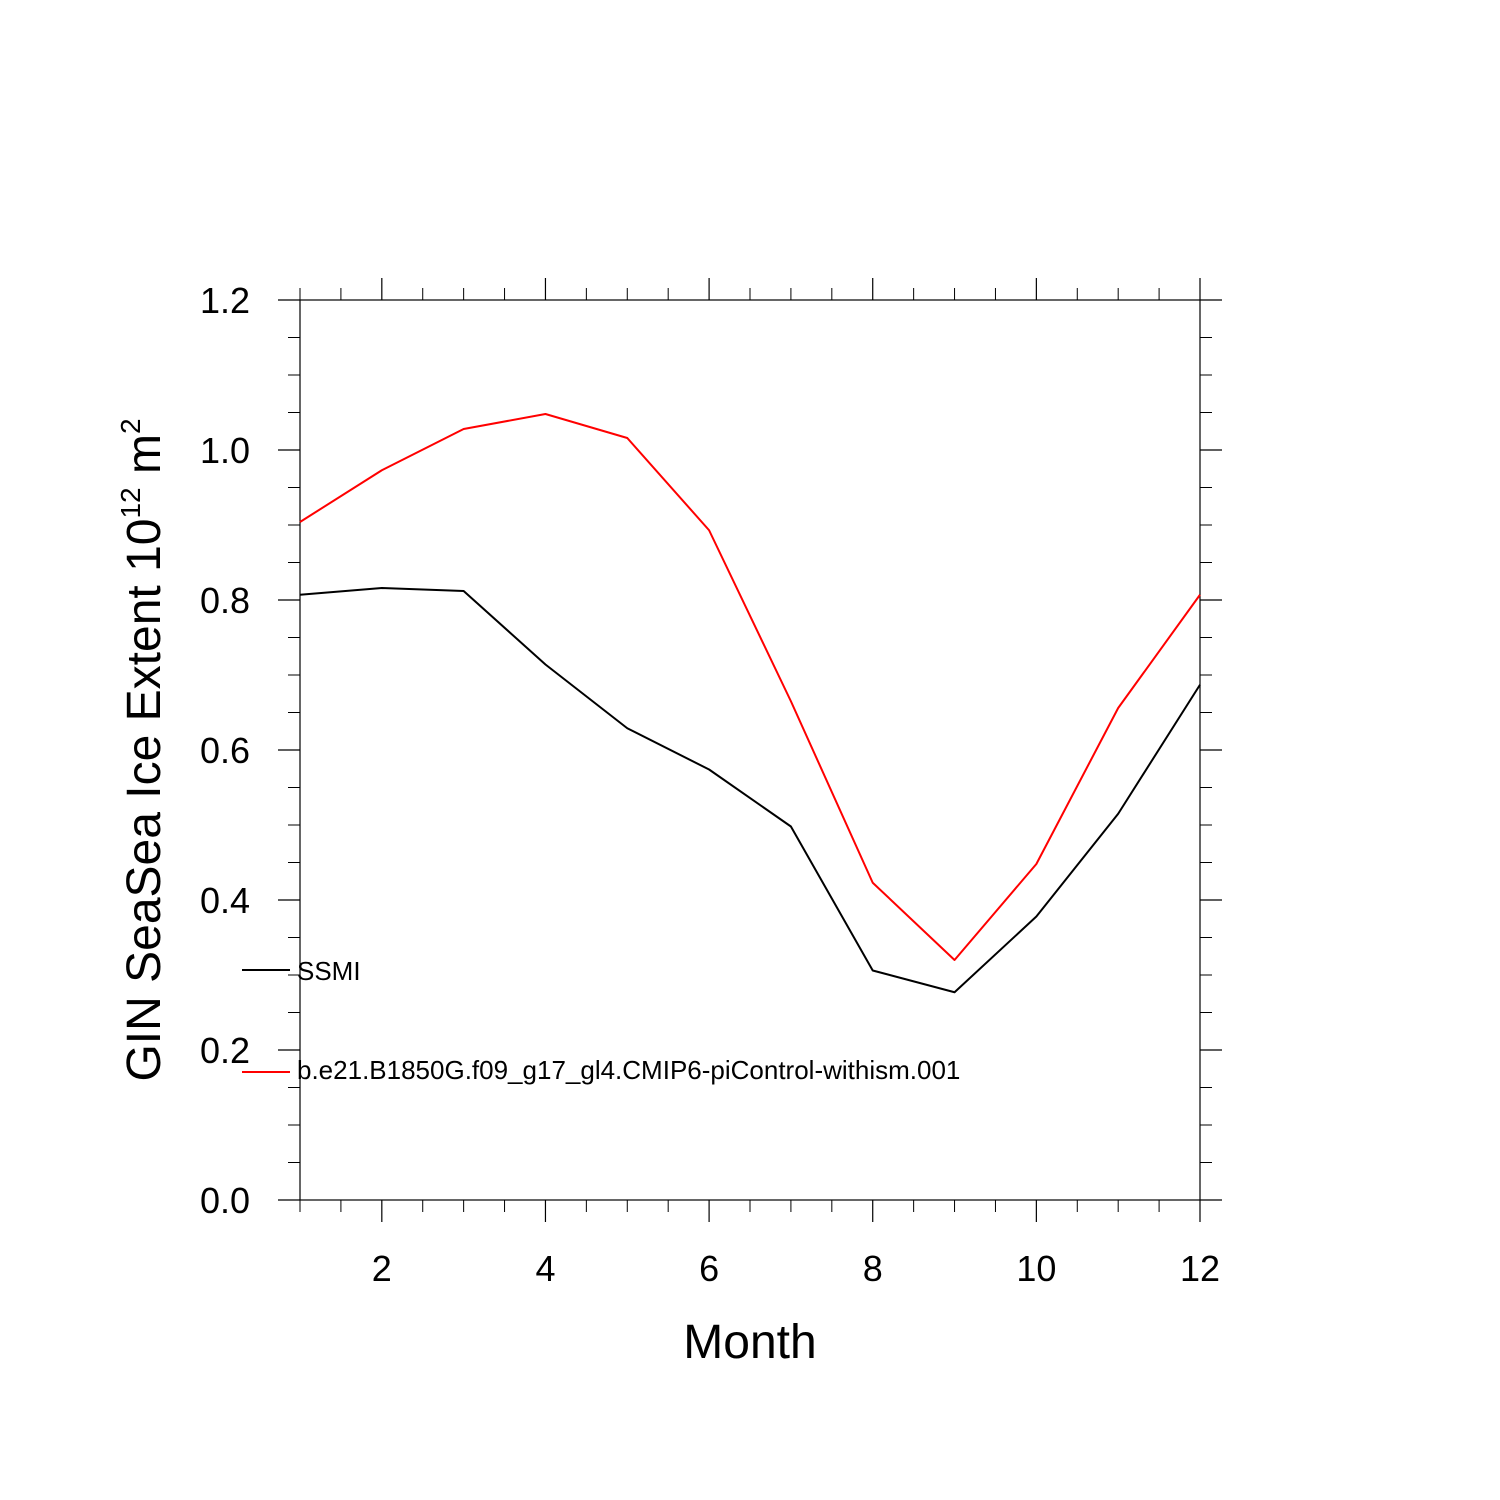  Describe the element at coordinates (130, 426) in the screenshot. I see `y-axis-title-exp2: 2` at that location.